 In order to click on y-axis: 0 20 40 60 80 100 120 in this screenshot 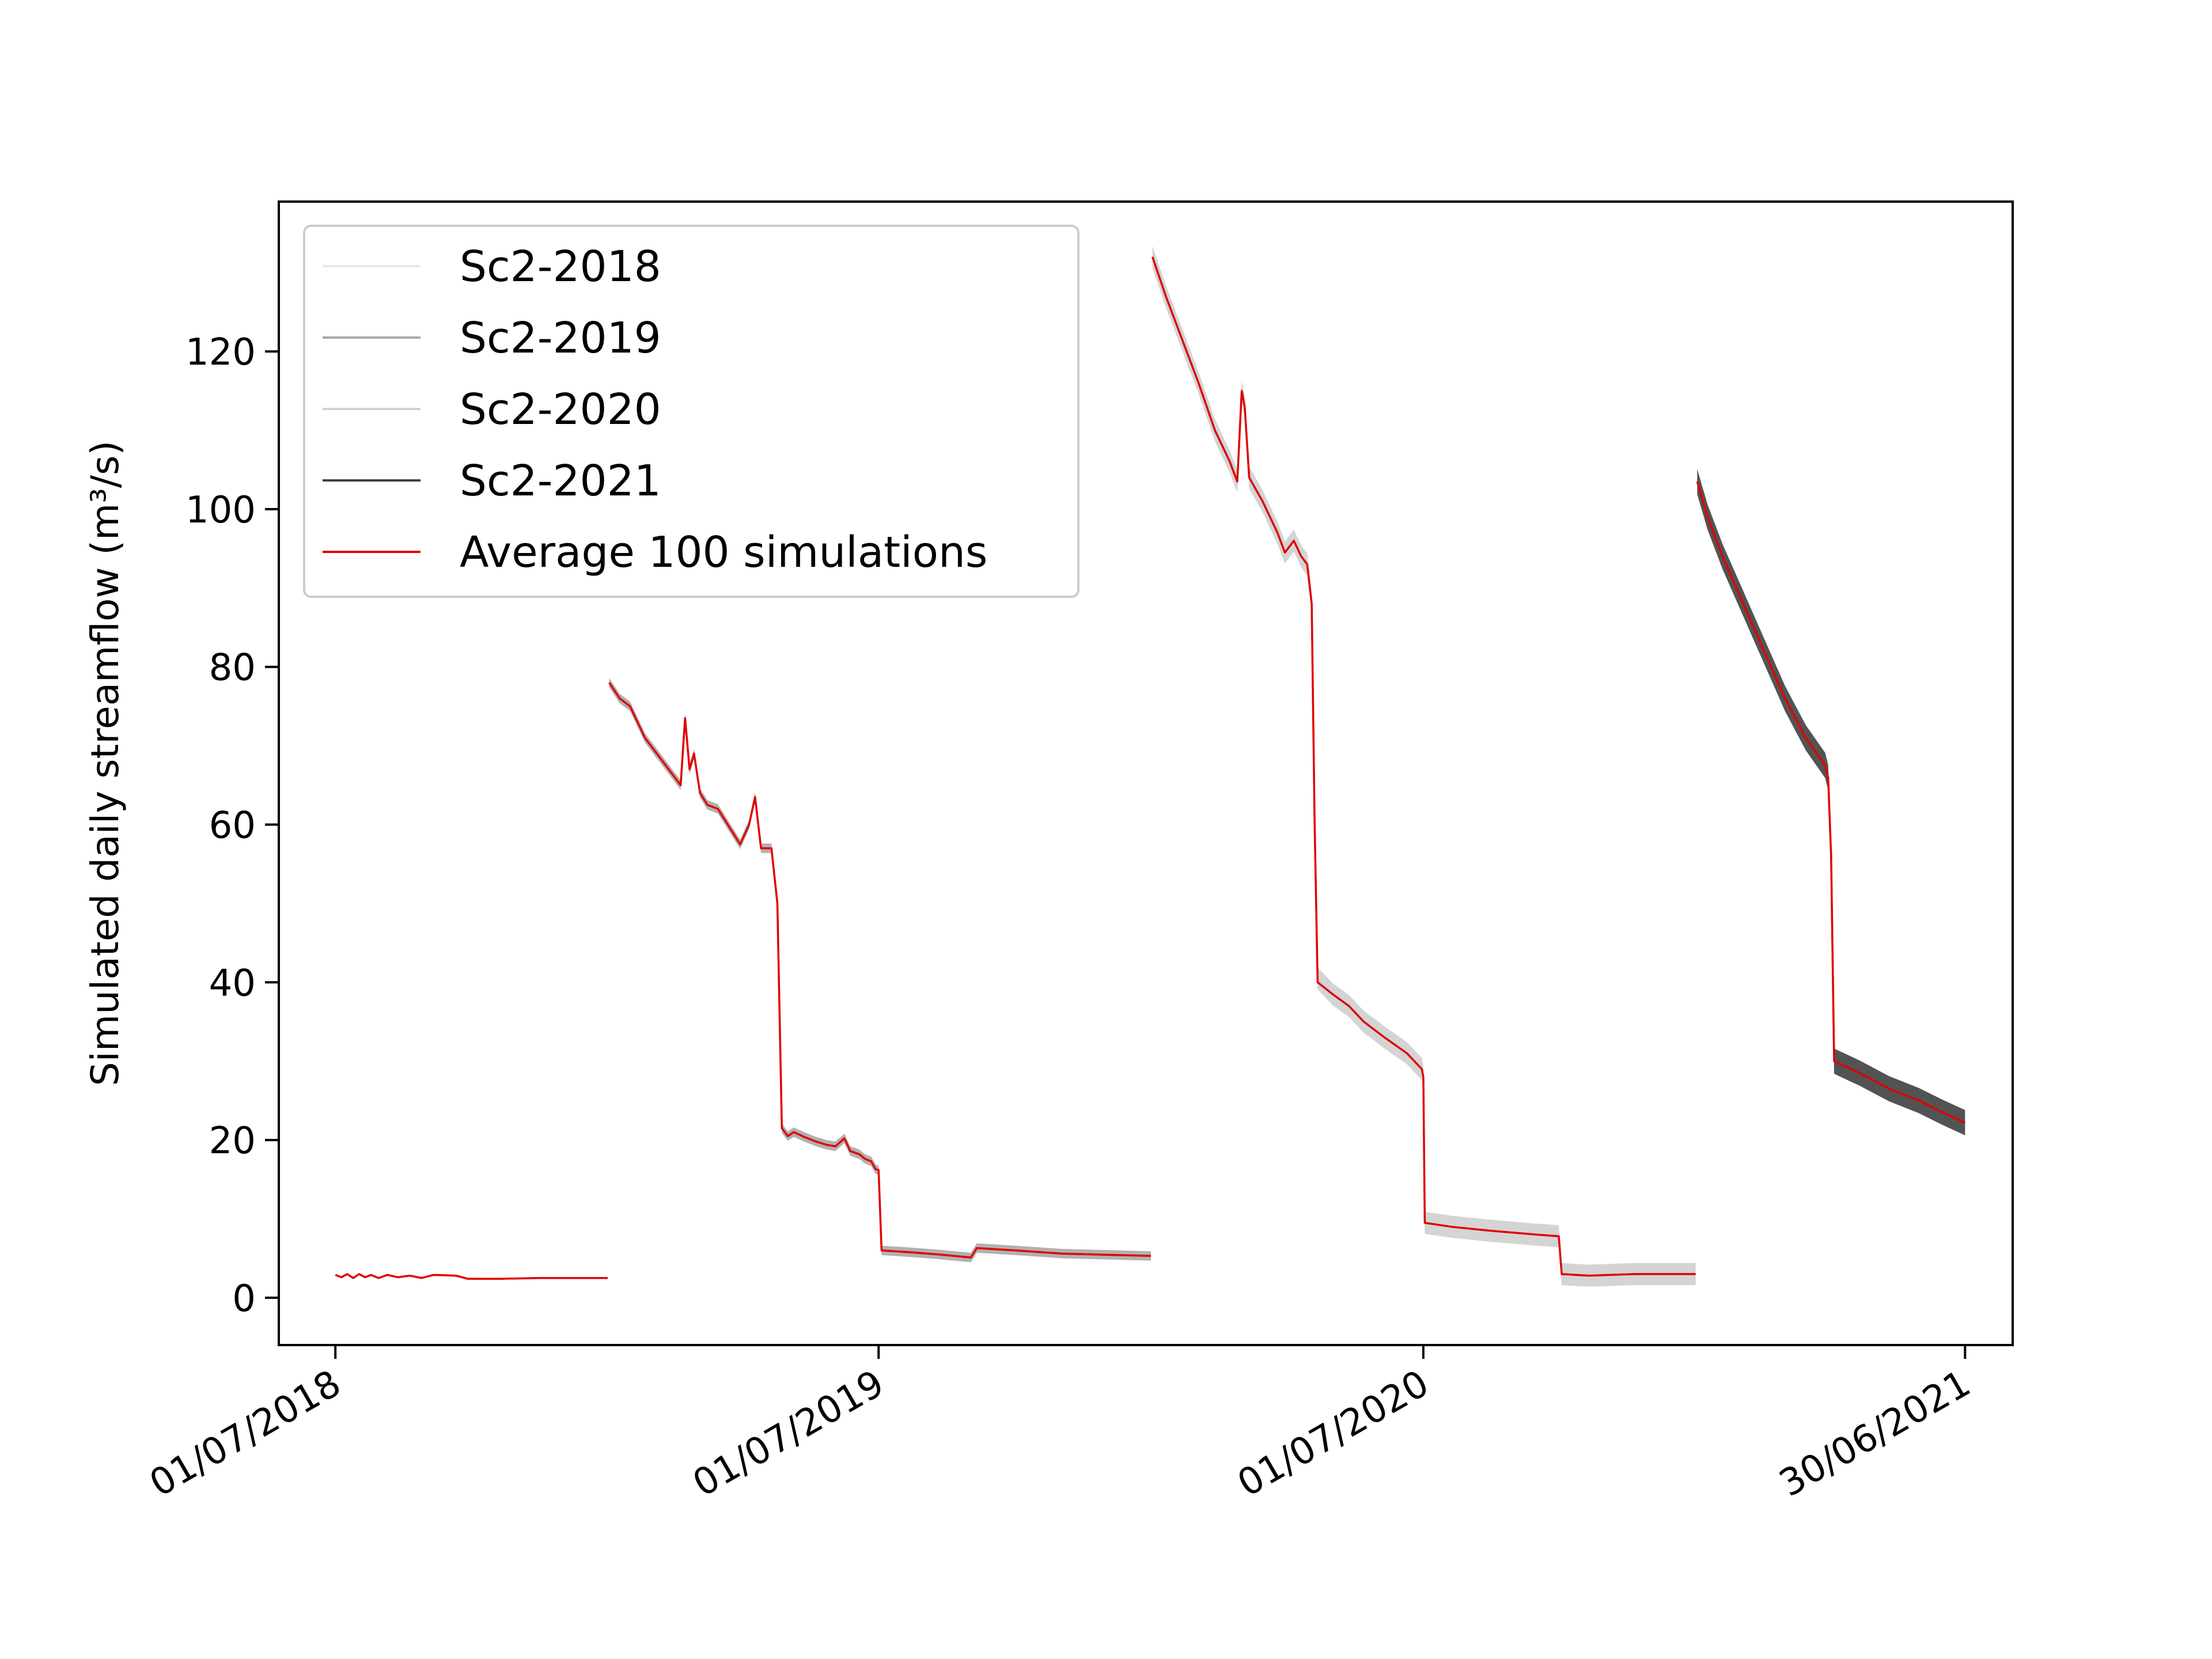, I will do `click(232, 825)`.